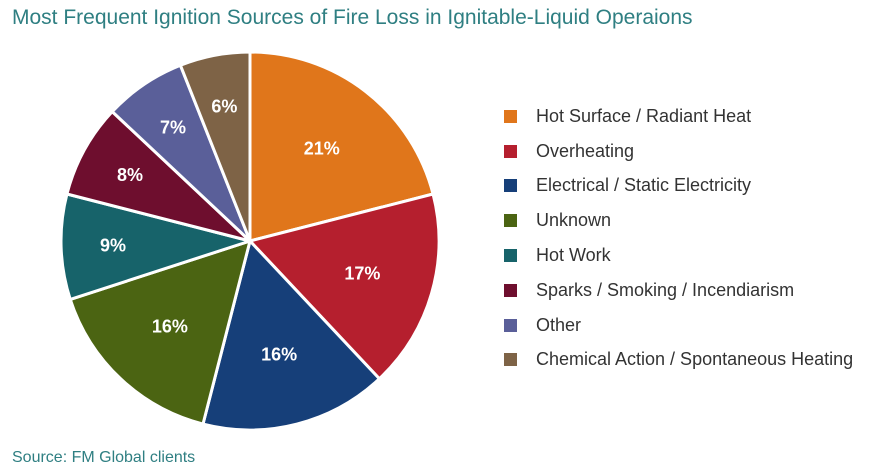  Describe the element at coordinates (322, 149) in the screenshot. I see `slice-value-label: 21%` at that location.